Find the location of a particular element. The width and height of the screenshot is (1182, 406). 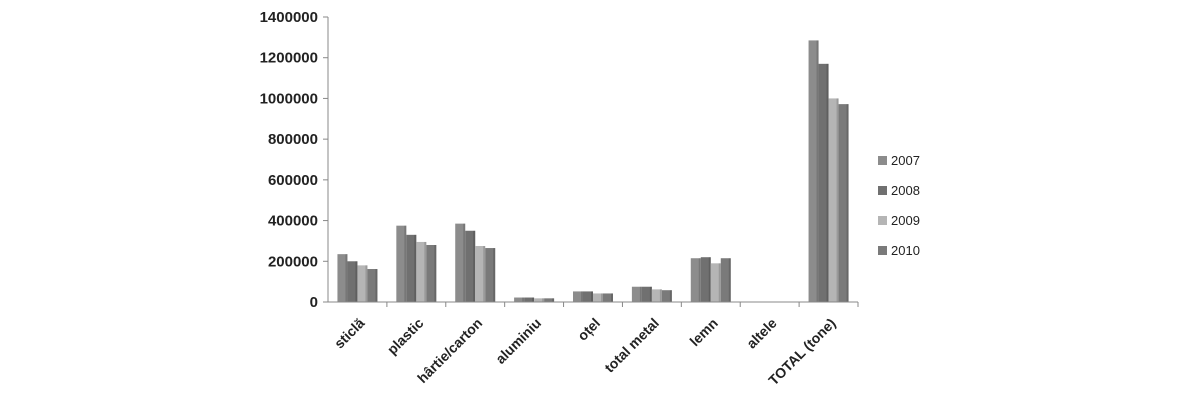

x-tick-label: aluminiu is located at coordinates (518, 341).